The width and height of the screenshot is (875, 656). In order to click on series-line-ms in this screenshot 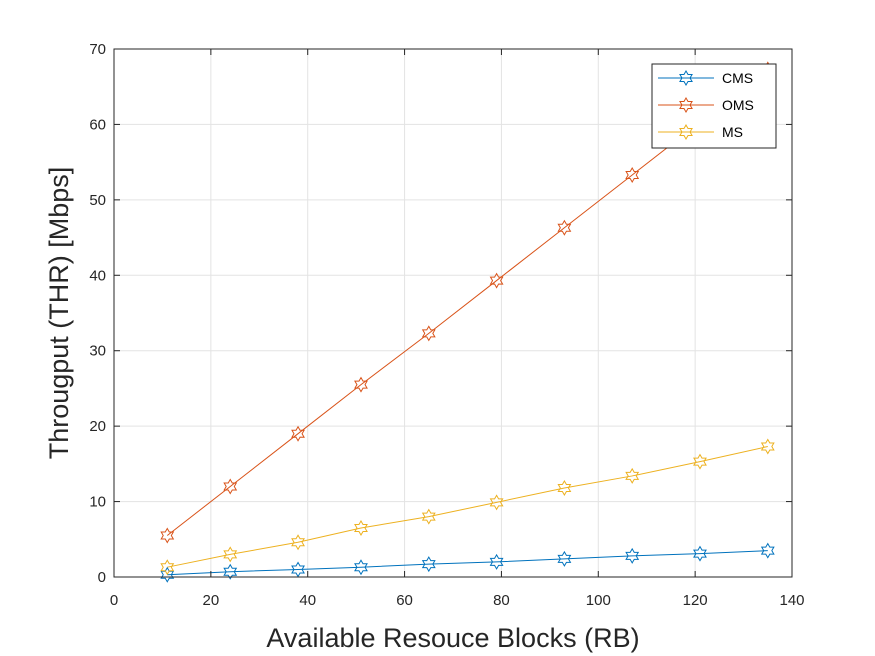, I will do `click(467, 507)`.